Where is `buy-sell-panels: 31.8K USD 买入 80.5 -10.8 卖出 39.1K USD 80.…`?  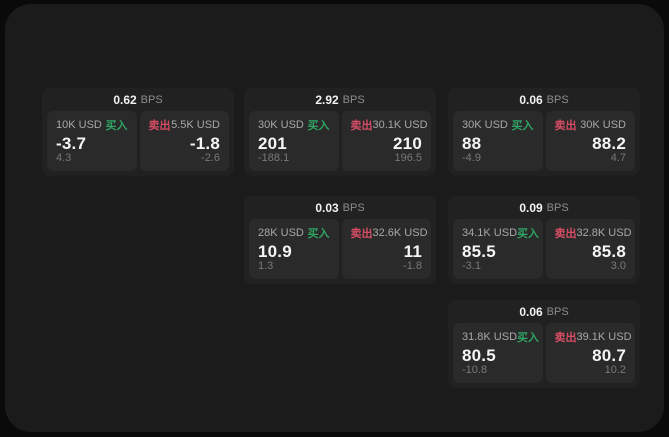
buy-sell-panels: 31.8K USD 买入 80.5 -10.8 卖出 39.1K USD 80.… is located at coordinates (544, 353).